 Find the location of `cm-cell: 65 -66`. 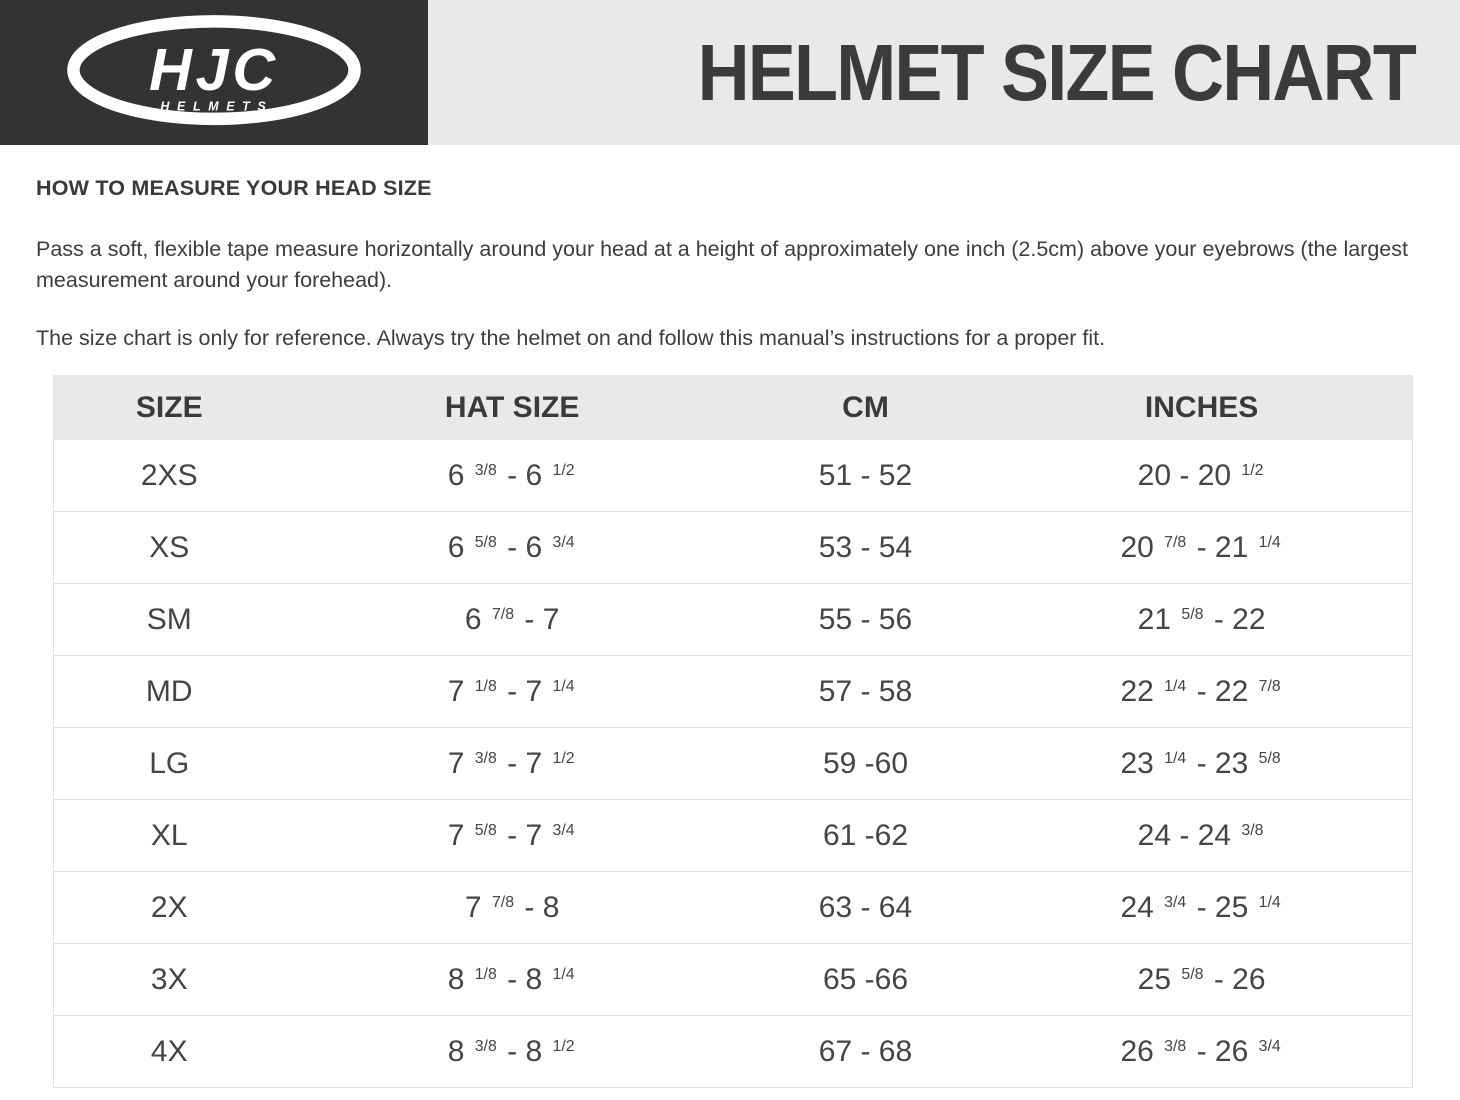

cm-cell: 65 -66 is located at coordinates (865, 979).